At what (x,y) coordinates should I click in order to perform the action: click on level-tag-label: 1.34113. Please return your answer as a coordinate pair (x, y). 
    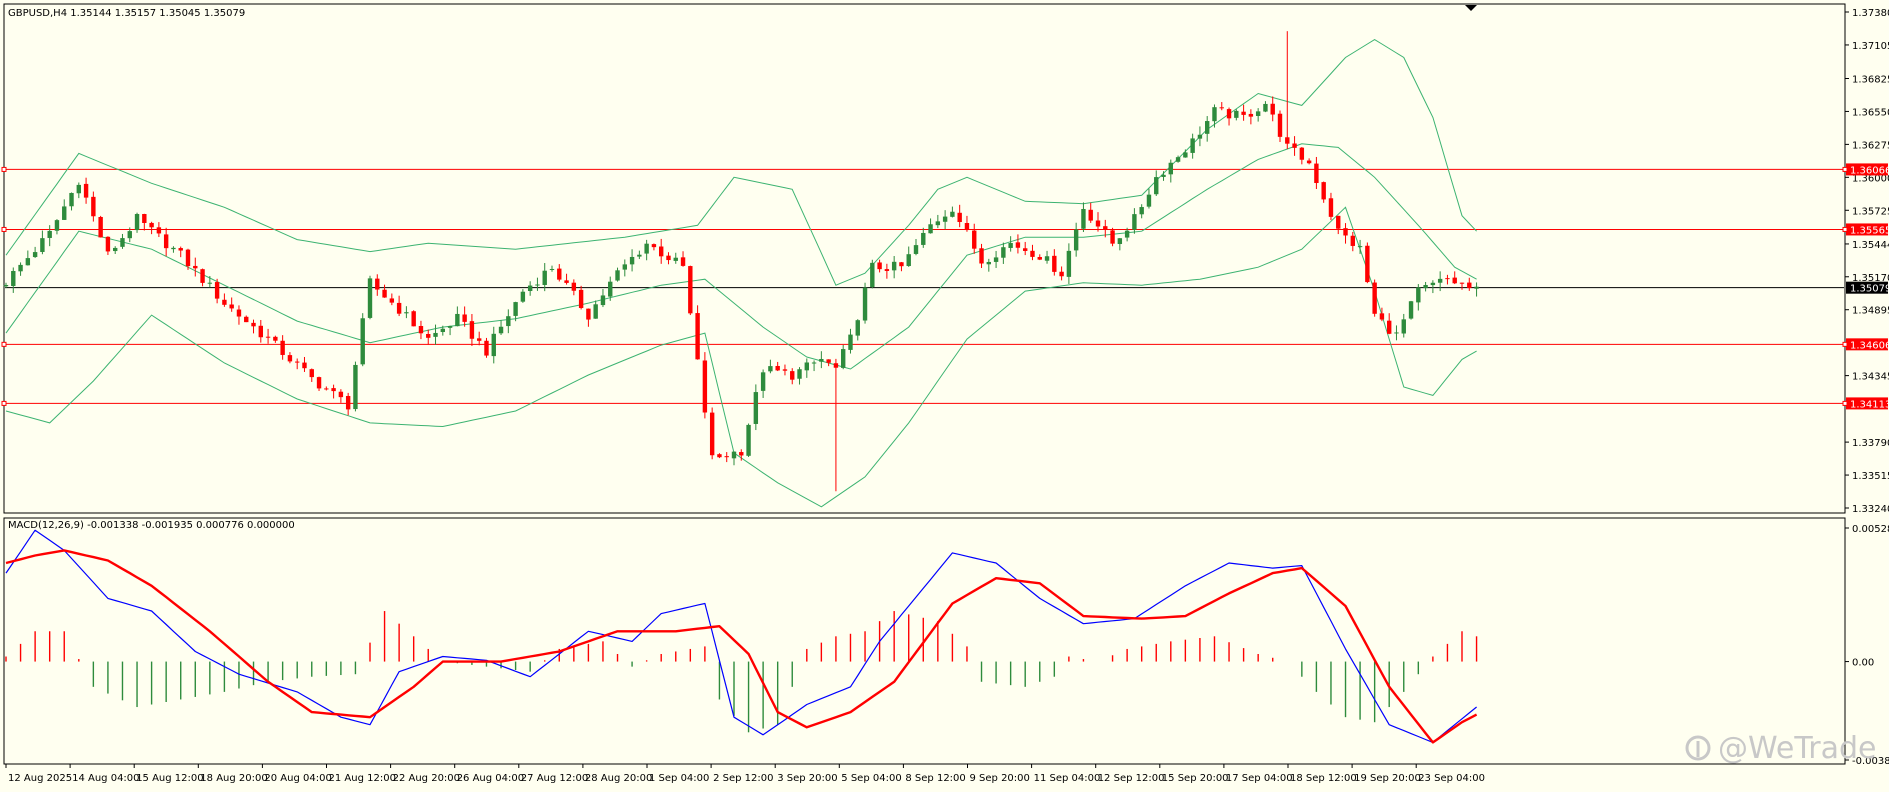
    Looking at the image, I should click on (1869, 404).